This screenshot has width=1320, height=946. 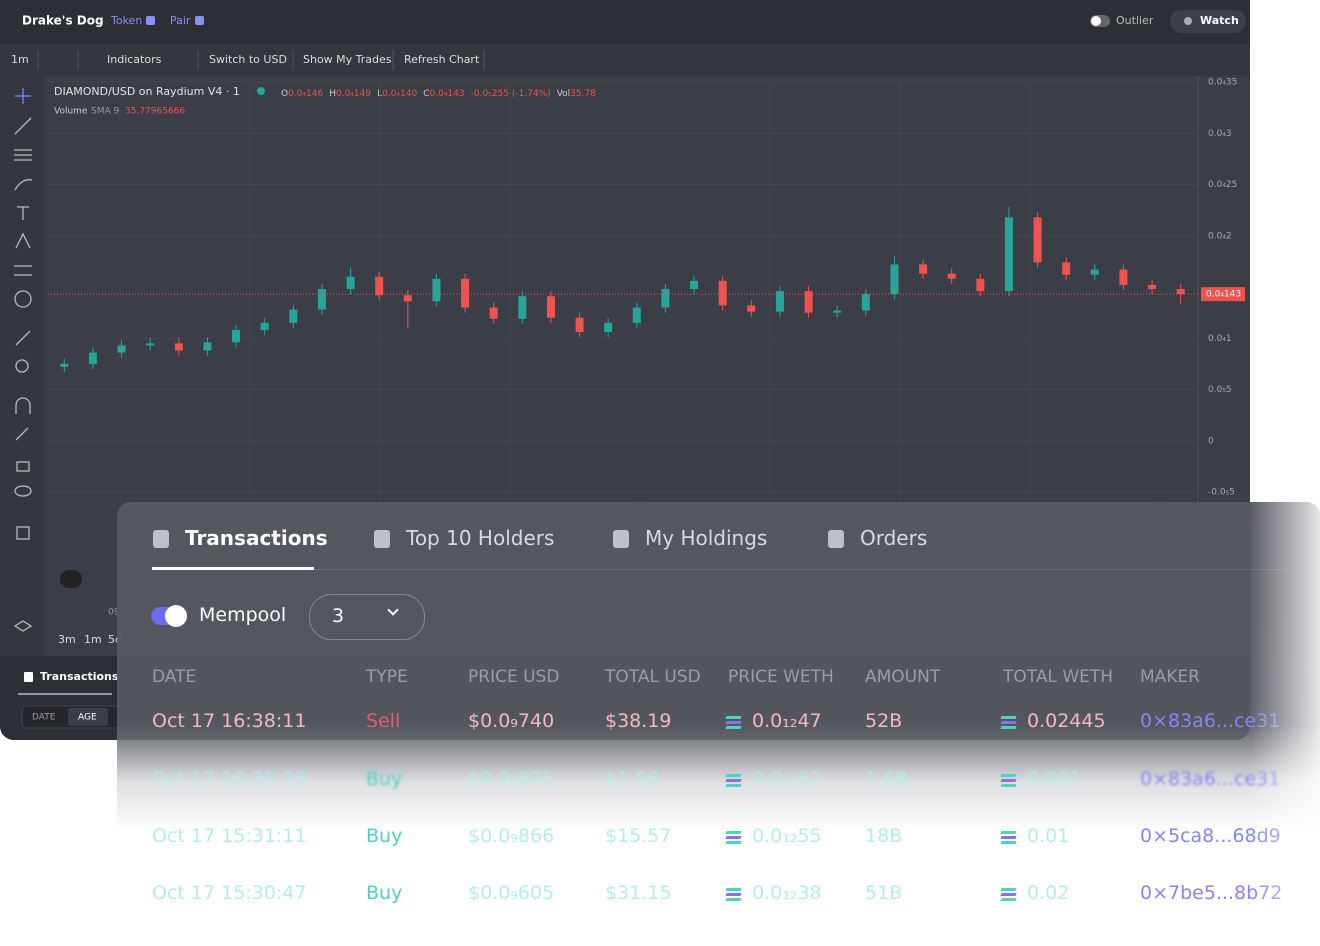 I want to click on show-trades: Show My Trades, so click(x=347, y=59).